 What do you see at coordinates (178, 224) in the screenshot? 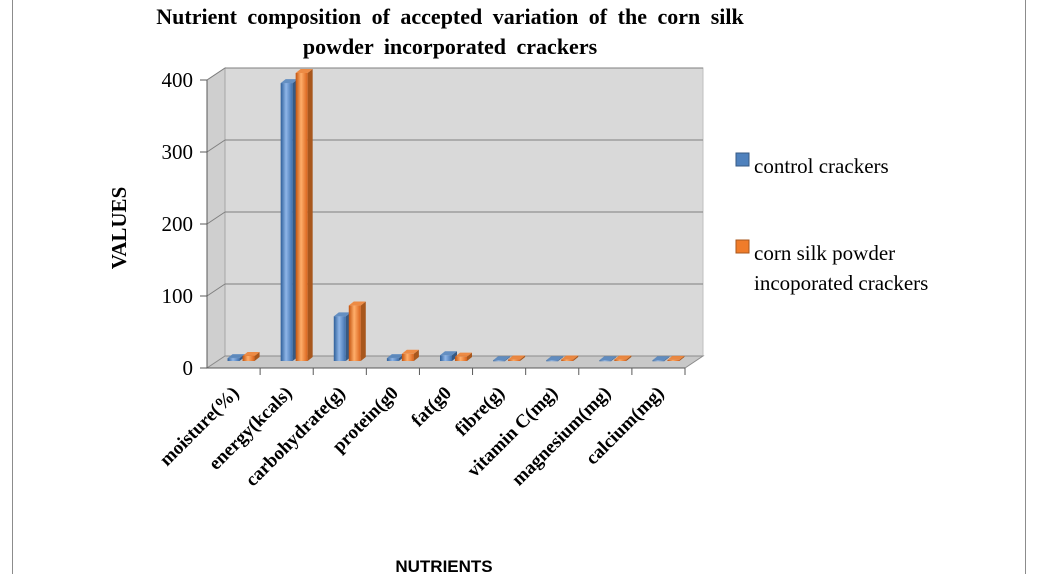
I see `y-tick-label: 200` at bounding box center [178, 224].